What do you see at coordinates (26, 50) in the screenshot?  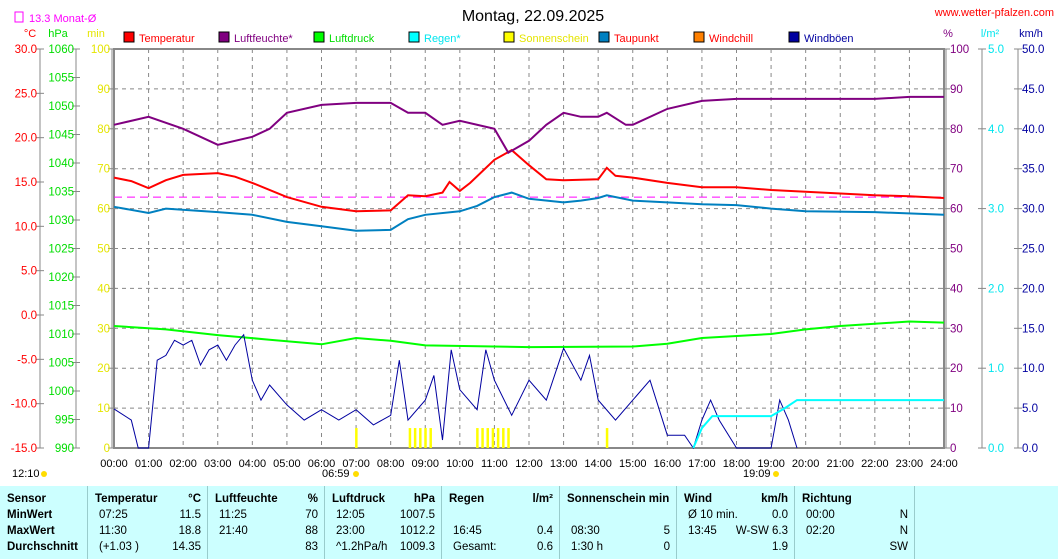 I see `y-tick-label-temp: 30.0` at bounding box center [26, 50].